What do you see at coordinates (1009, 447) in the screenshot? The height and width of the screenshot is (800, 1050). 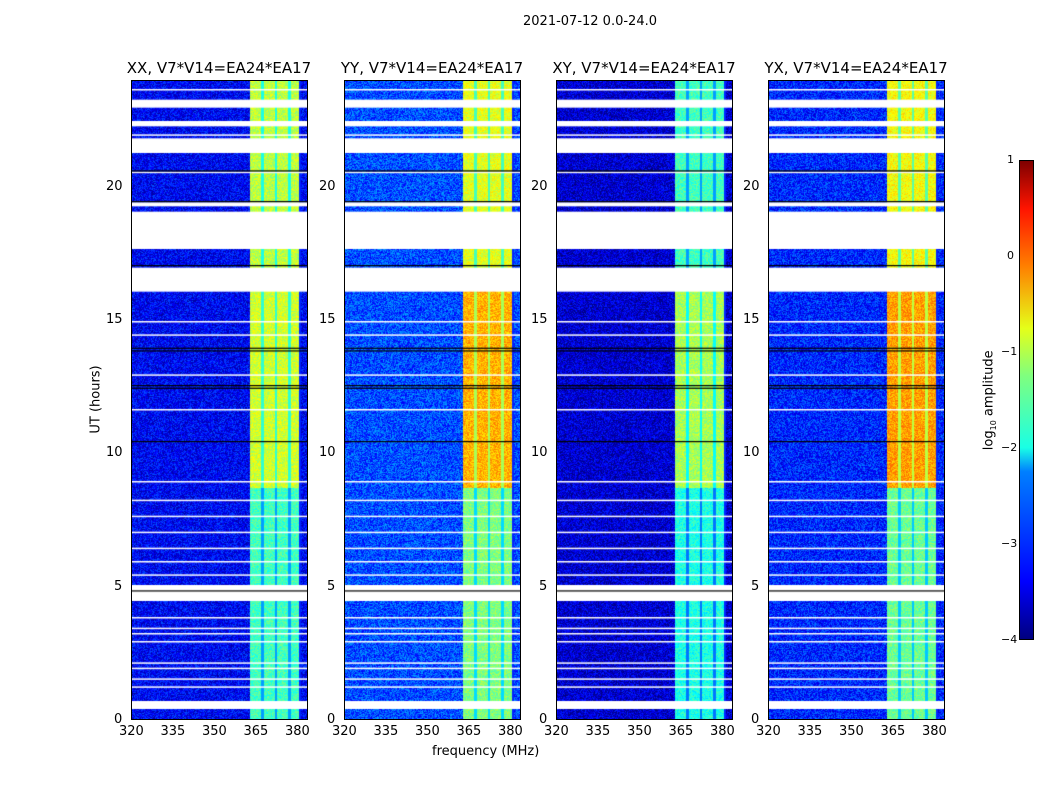 I see `colorbar-tick-label: −2` at bounding box center [1009, 447].